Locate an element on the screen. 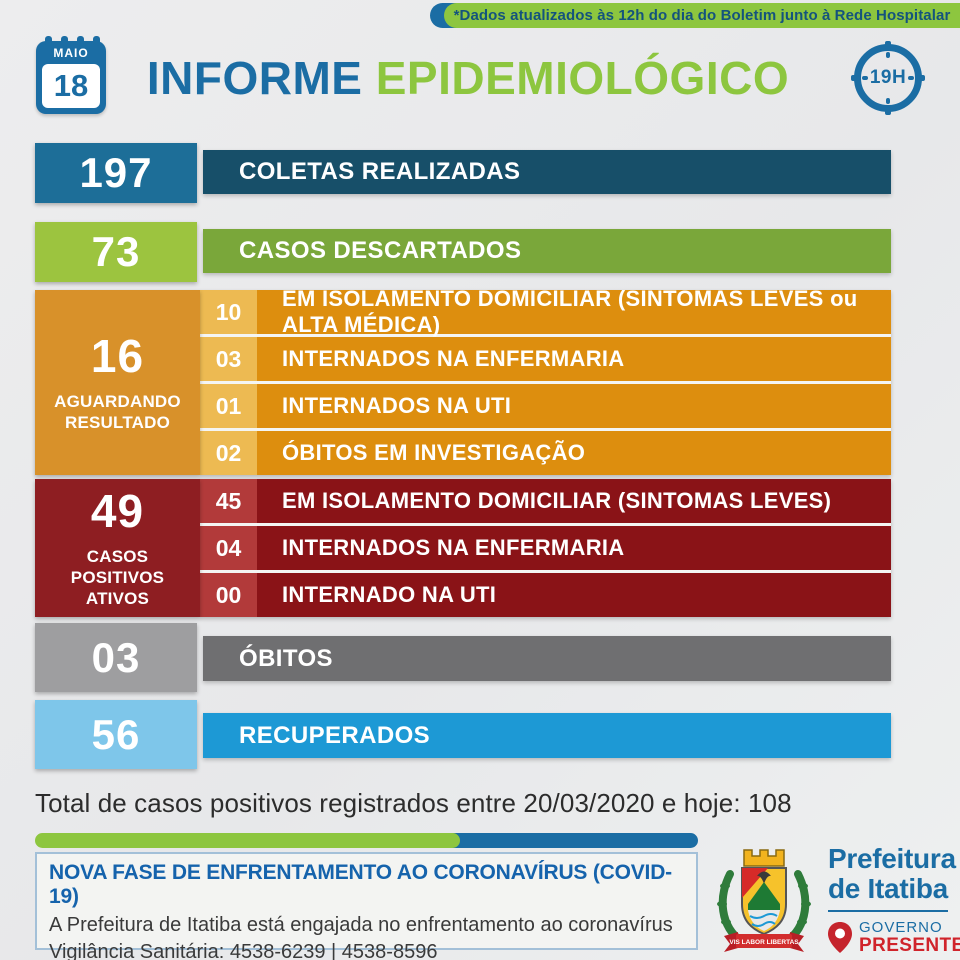 The image size is (960, 960). stat-value-box: 03 is located at coordinates (116, 657).